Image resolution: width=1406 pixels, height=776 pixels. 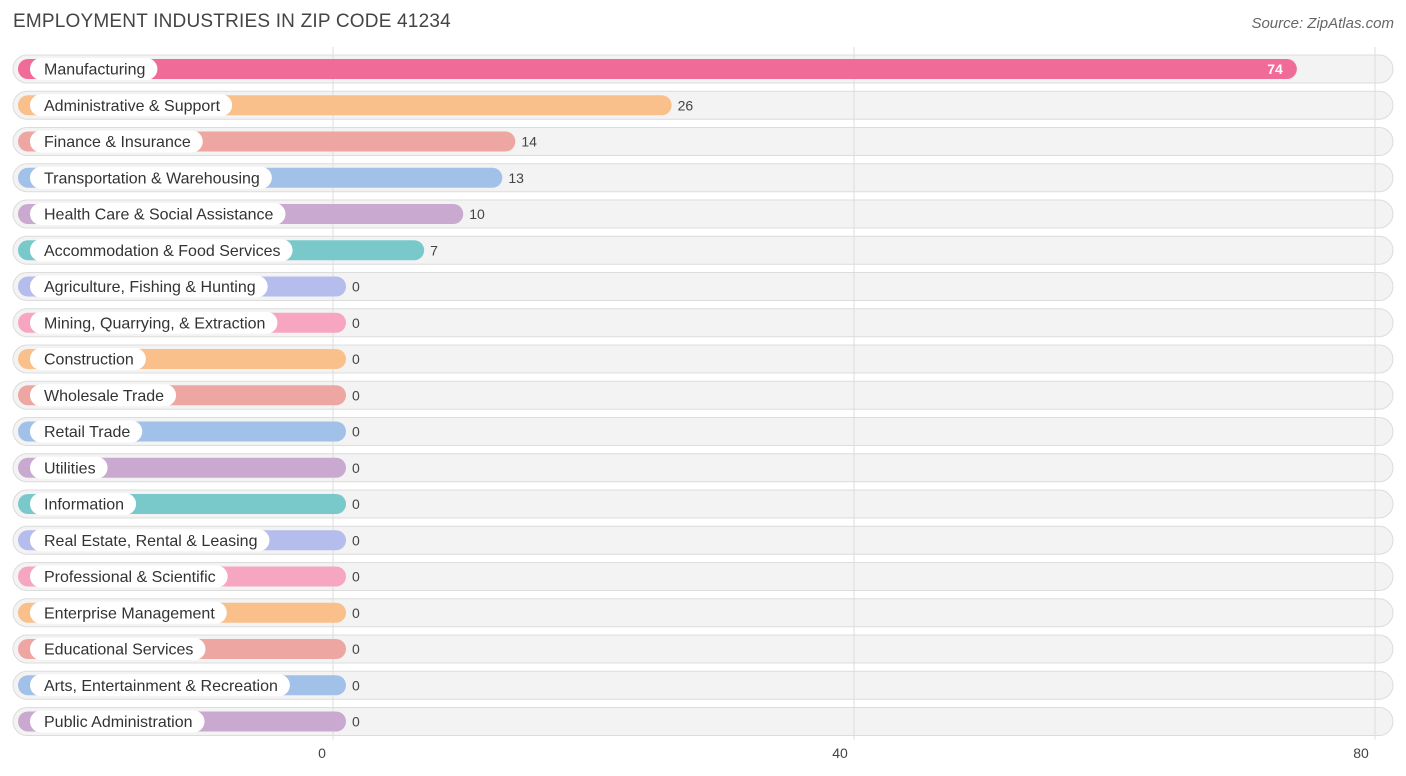 I want to click on chart-title: EMPLOYMENT INDUSTRIES IN ZIP CODE 41234, so click(x=232, y=21).